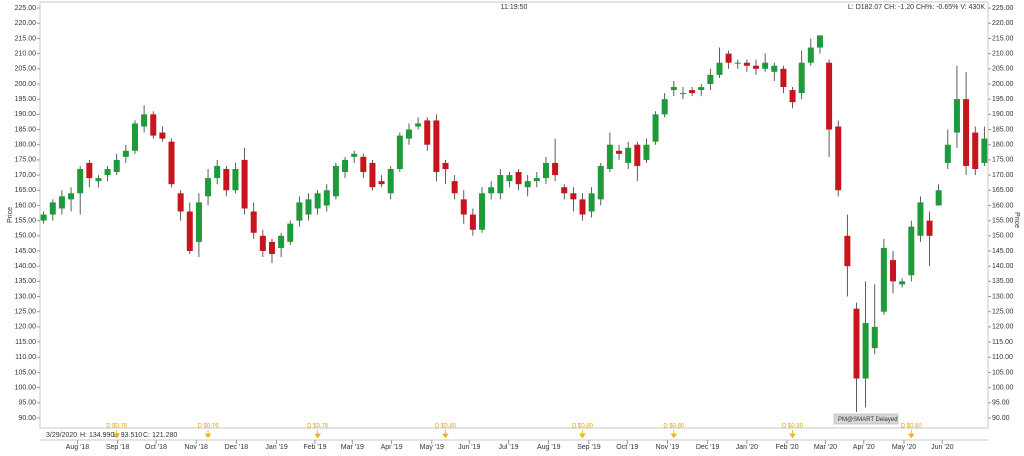 The height and width of the screenshot is (456, 1024). What do you see at coordinates (1001, 403) in the screenshot?
I see `y-tick-label-right: 95.00` at bounding box center [1001, 403].